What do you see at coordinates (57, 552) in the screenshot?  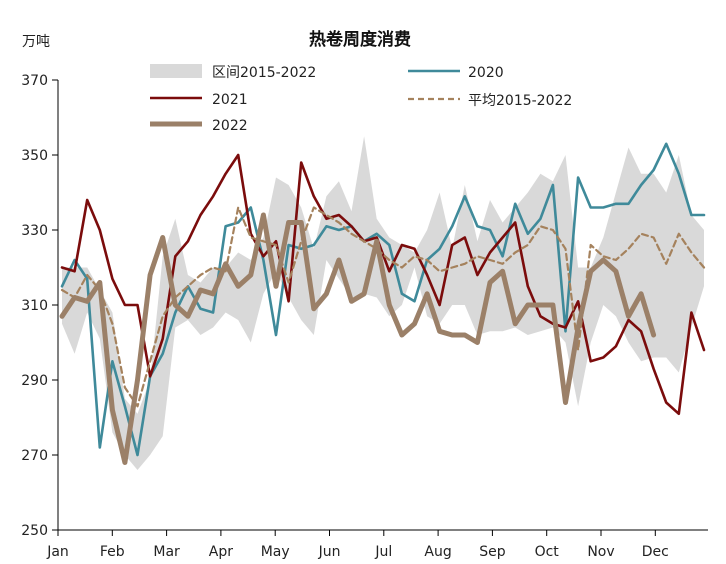 I see `x-tick-label: Jan` at bounding box center [57, 552].